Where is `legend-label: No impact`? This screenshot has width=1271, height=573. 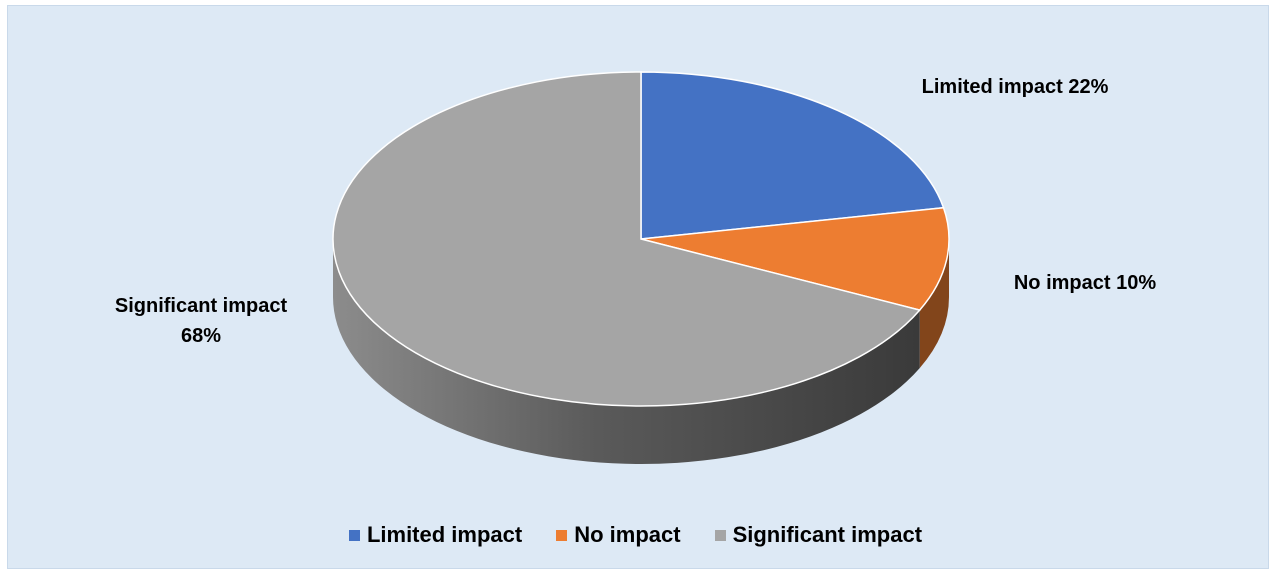
legend-label: No impact is located at coordinates (627, 534).